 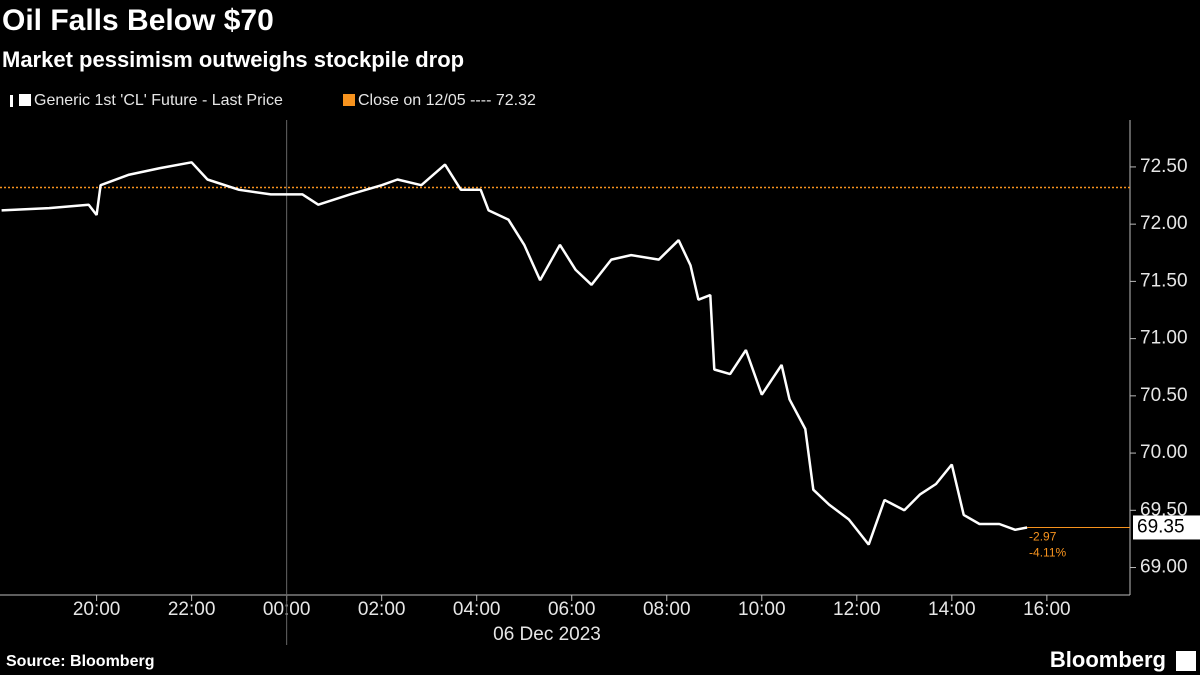 What do you see at coordinates (1164, 166) in the screenshot?
I see `y-tick-label: 72.50` at bounding box center [1164, 166].